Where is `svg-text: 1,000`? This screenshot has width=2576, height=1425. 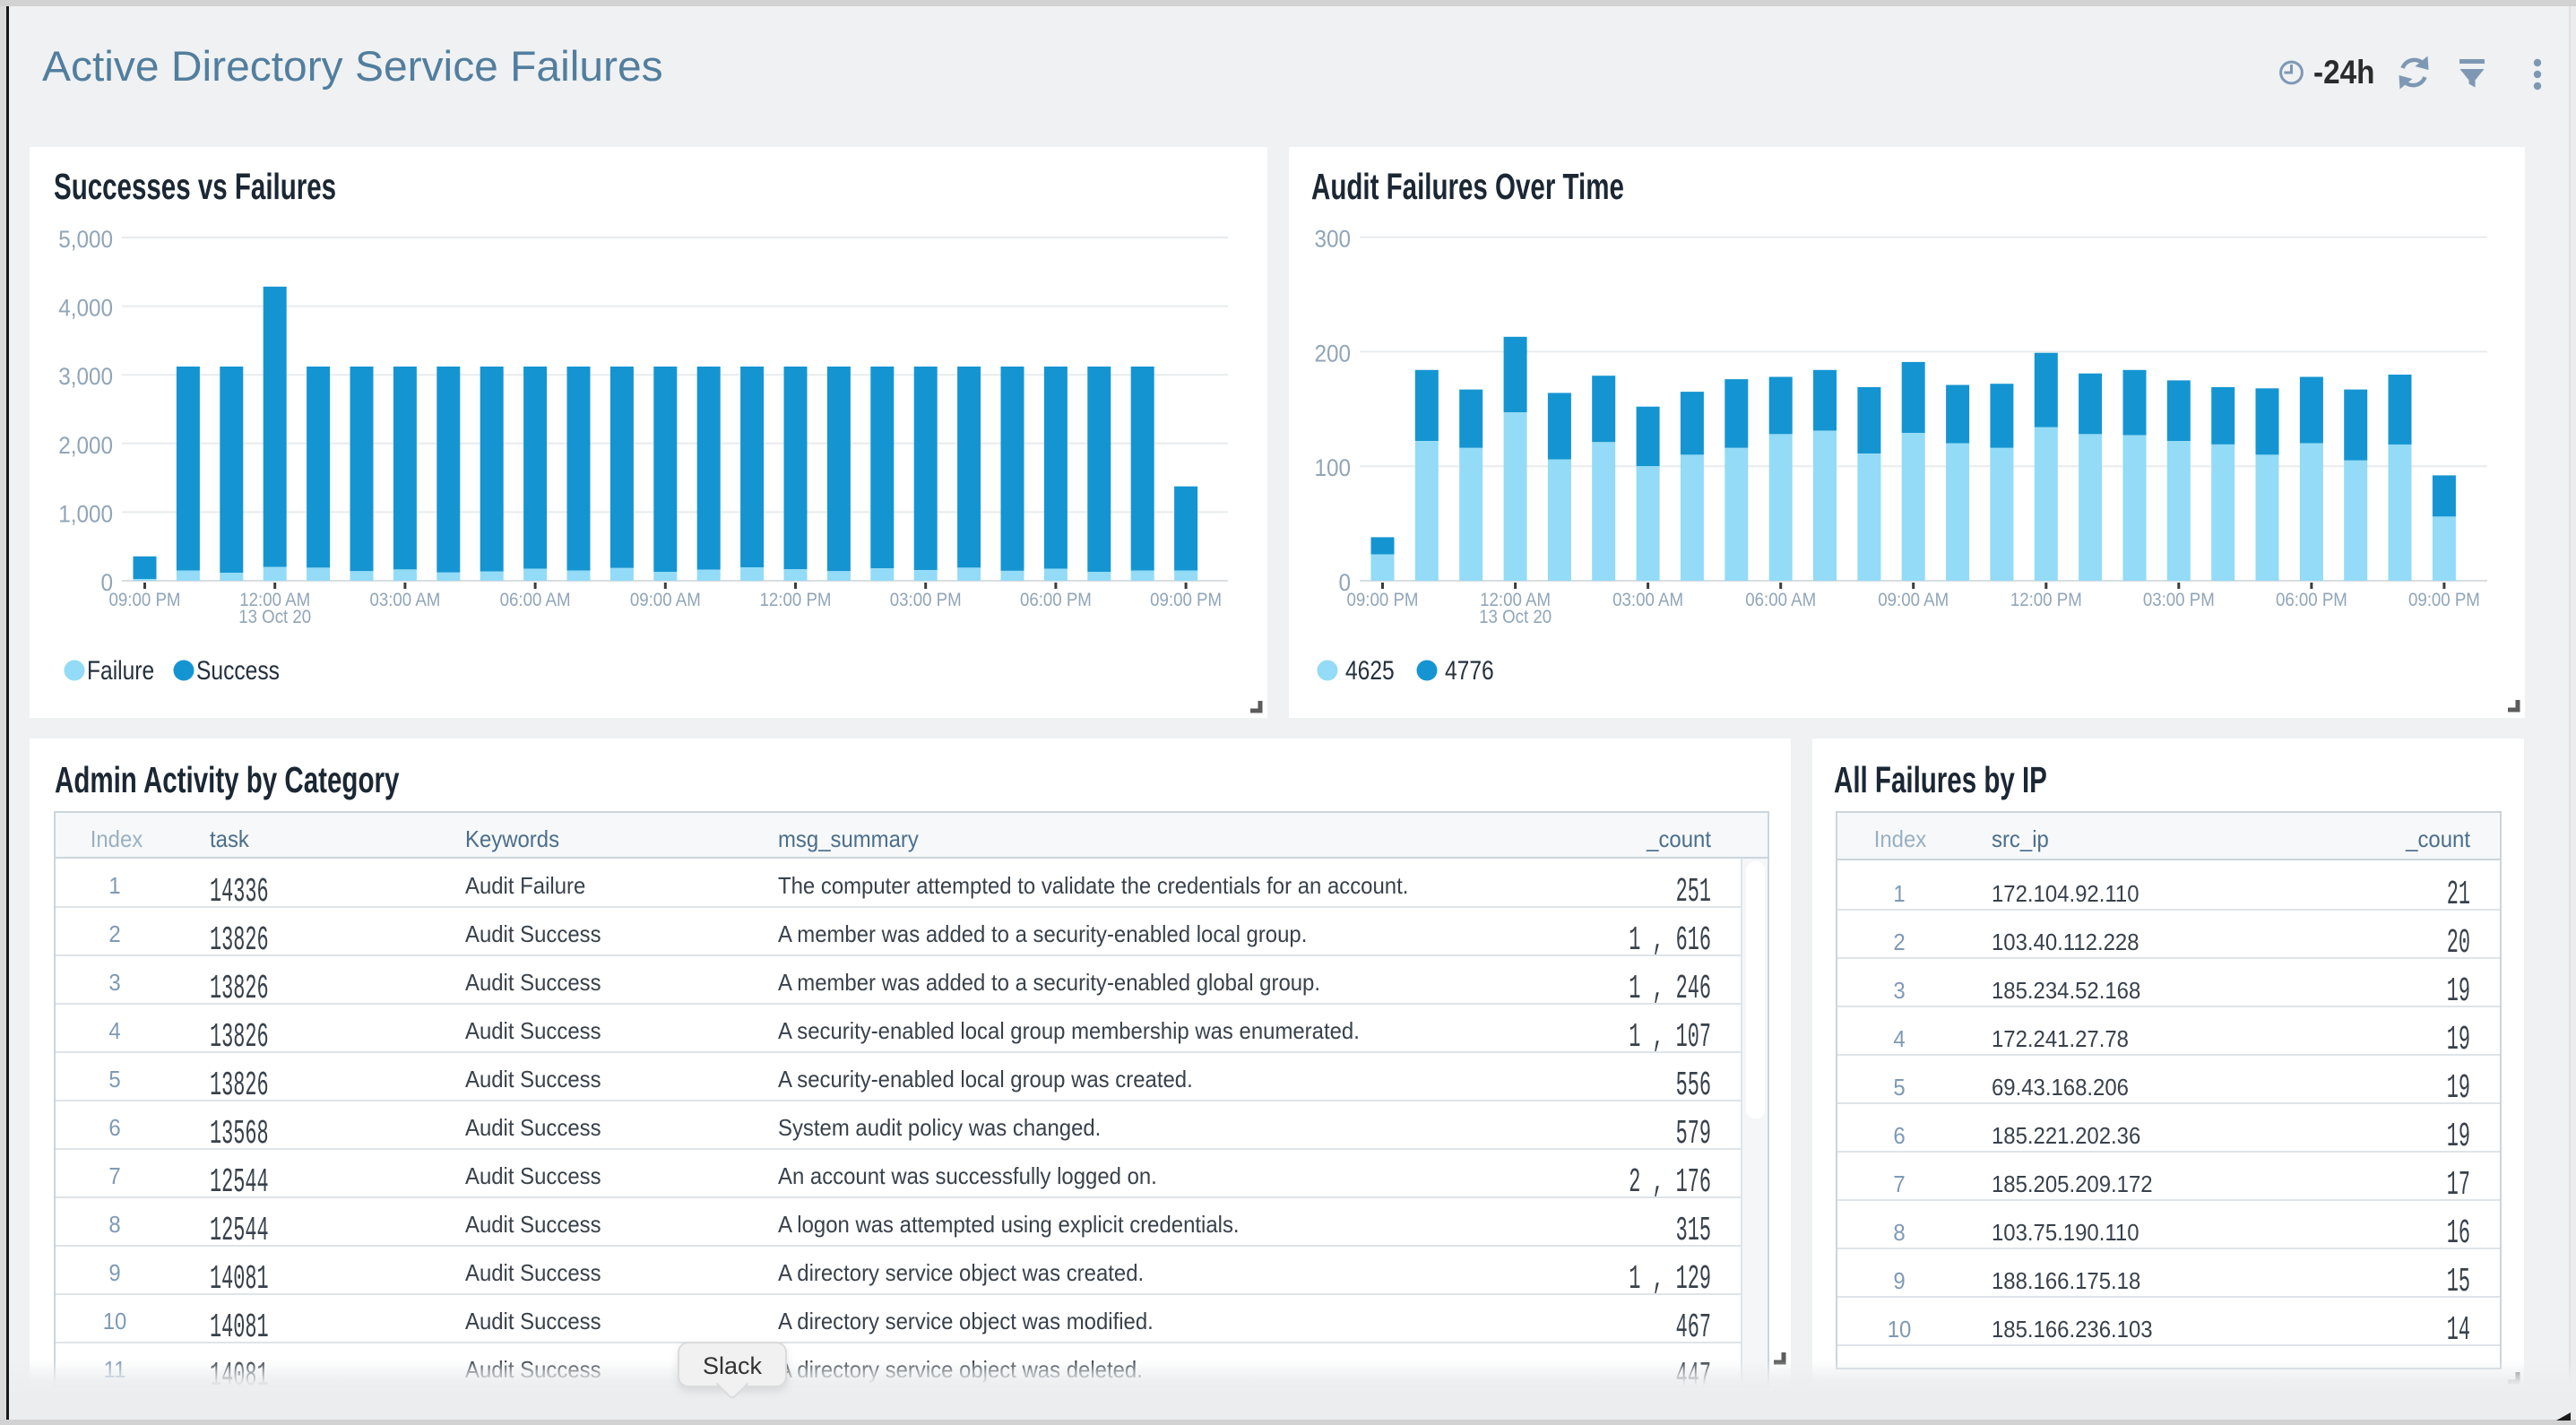
svg-text: 1,000 is located at coordinates (85, 514).